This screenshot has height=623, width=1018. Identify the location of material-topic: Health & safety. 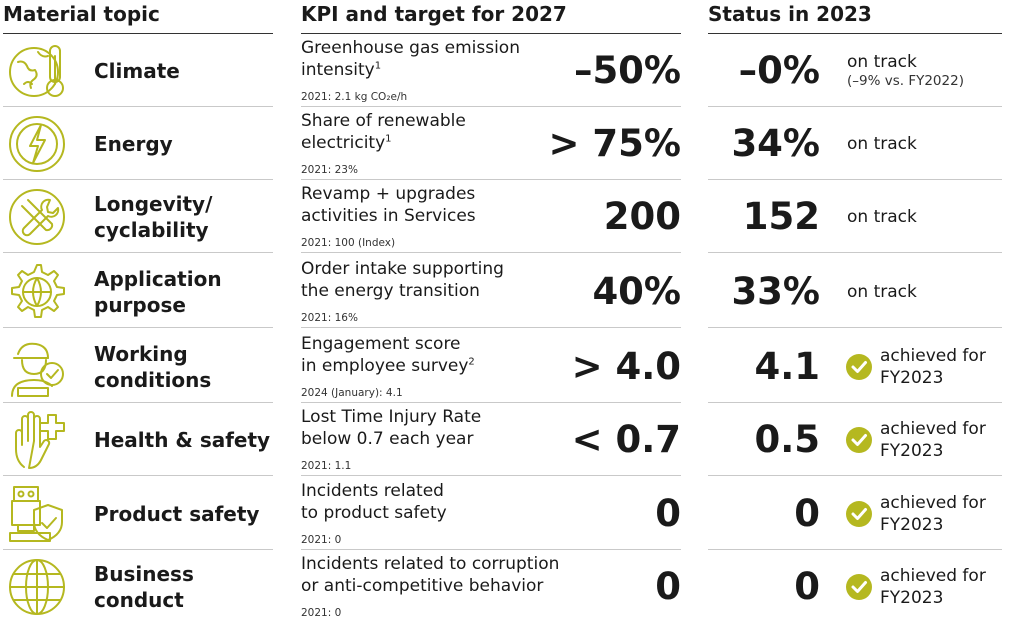
(182, 439).